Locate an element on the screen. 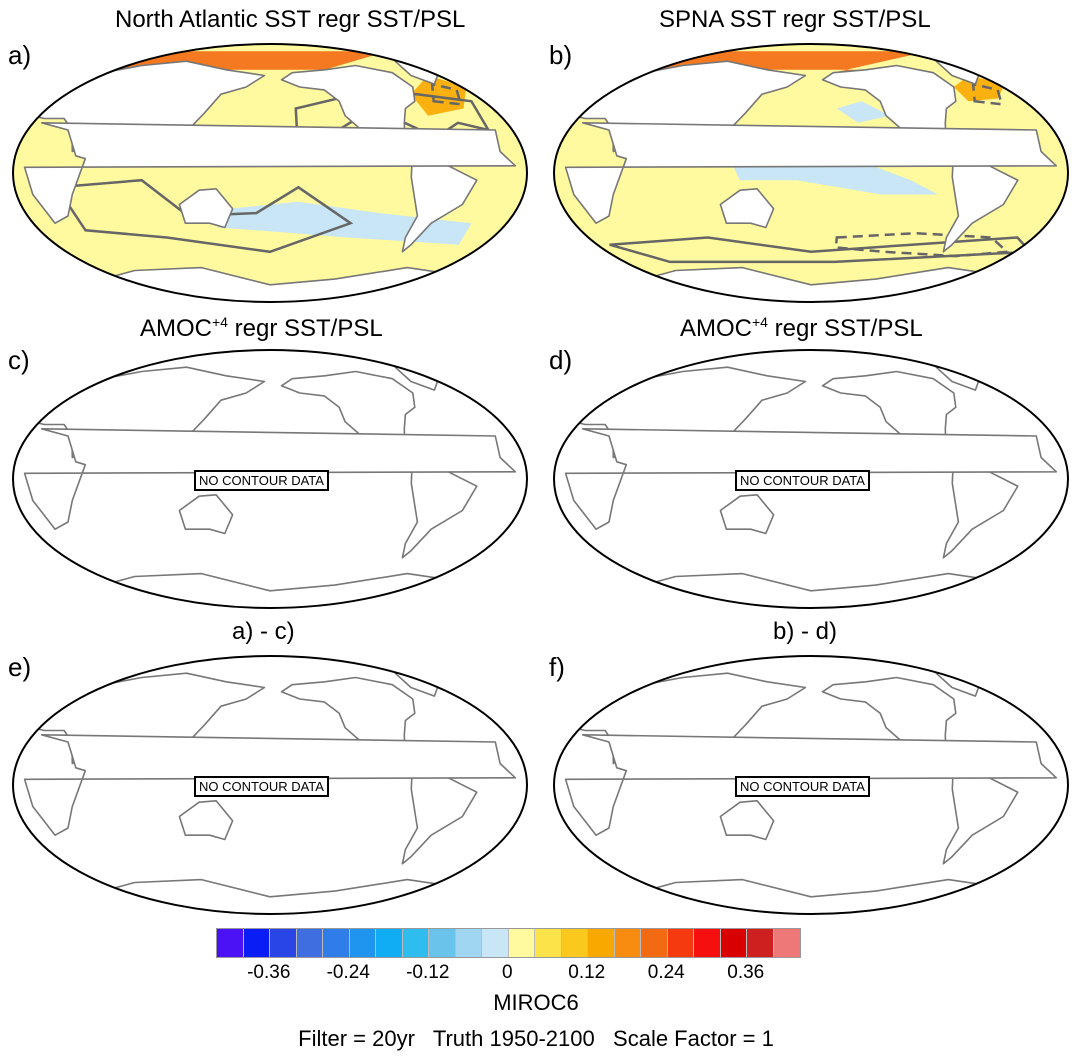 The width and height of the screenshot is (1072, 1063). colorbar-tick-label: 0 is located at coordinates (507, 972).